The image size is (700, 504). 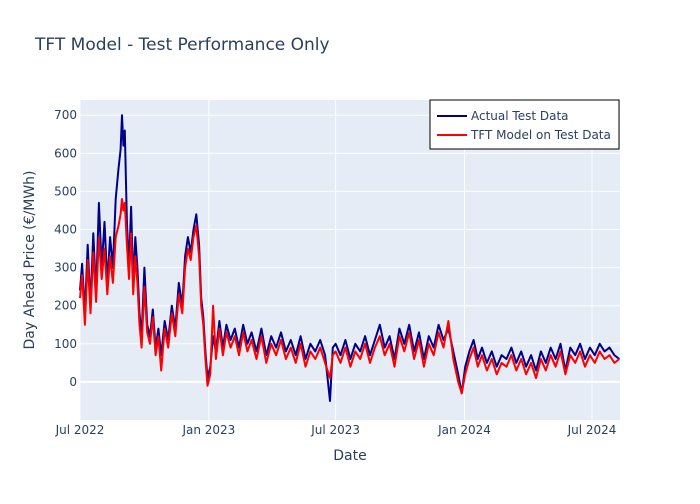 What do you see at coordinates (65, 191) in the screenshot?
I see `y-tick-label: 500` at bounding box center [65, 191].